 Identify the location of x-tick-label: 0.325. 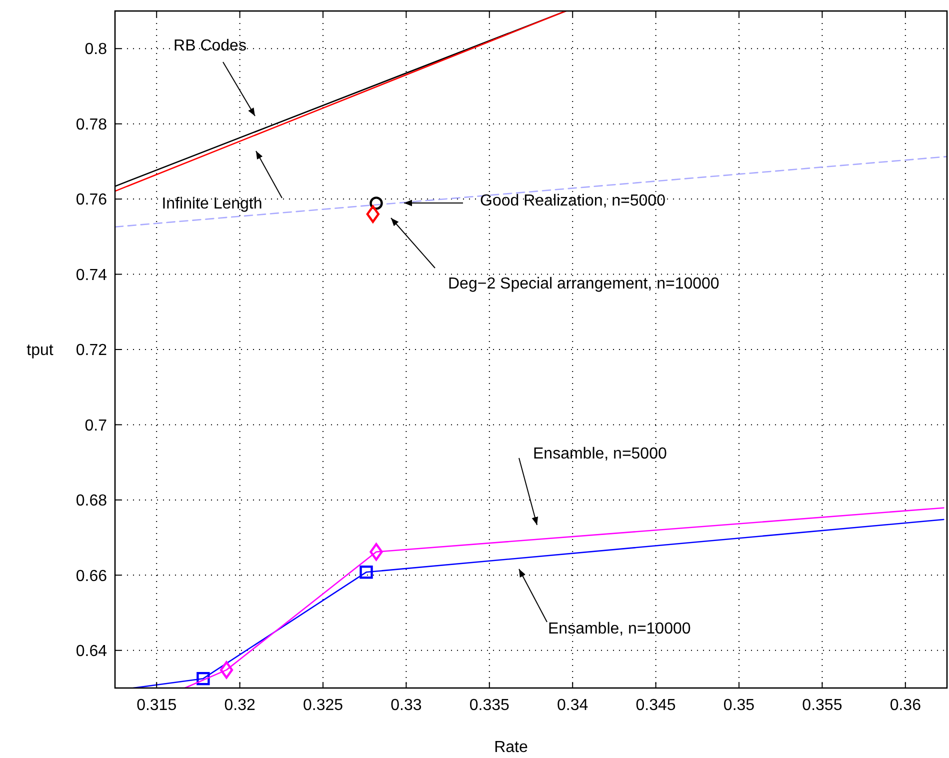
(323, 705).